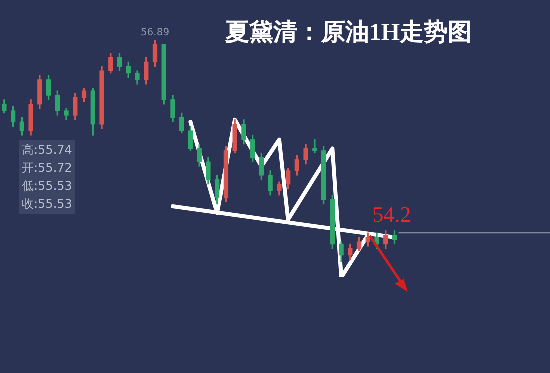 This screenshot has height=373, width=550. What do you see at coordinates (47, 168) in the screenshot?
I see `annotation: 开:55.72` at bounding box center [47, 168].